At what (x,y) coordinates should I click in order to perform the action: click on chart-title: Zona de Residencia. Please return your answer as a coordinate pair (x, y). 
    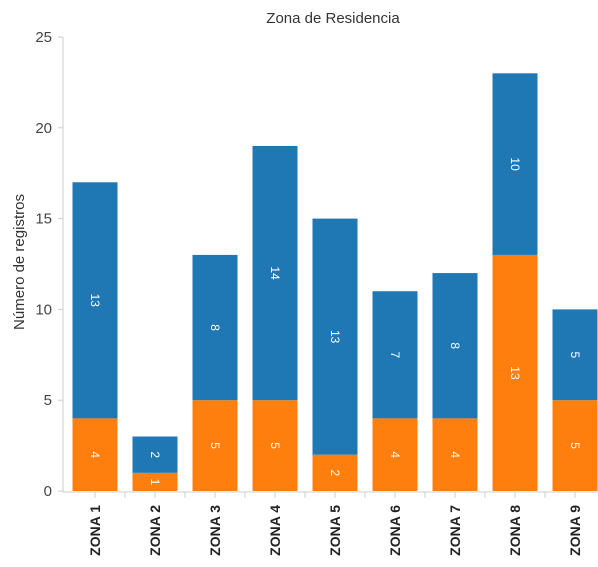
    Looking at the image, I should click on (333, 18).